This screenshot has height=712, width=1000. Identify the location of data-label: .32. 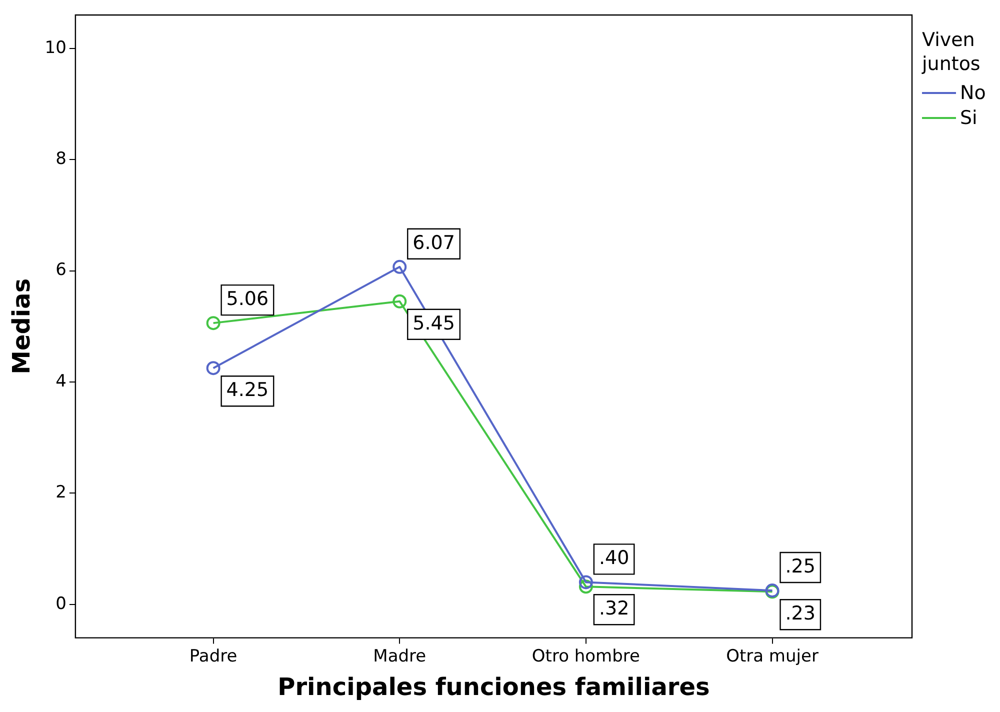
(614, 609).